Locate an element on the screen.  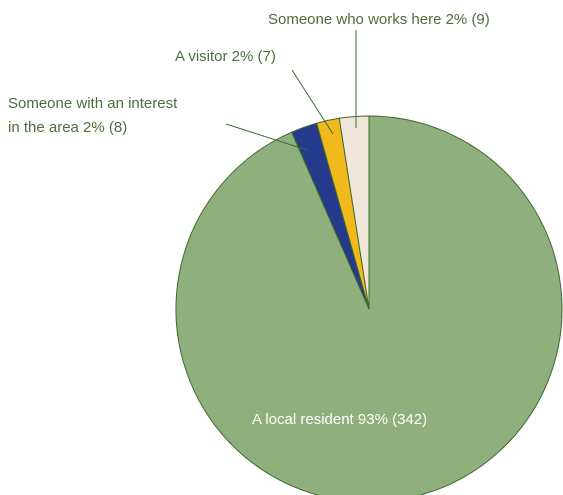
slice-works-here is located at coordinates (354, 212).